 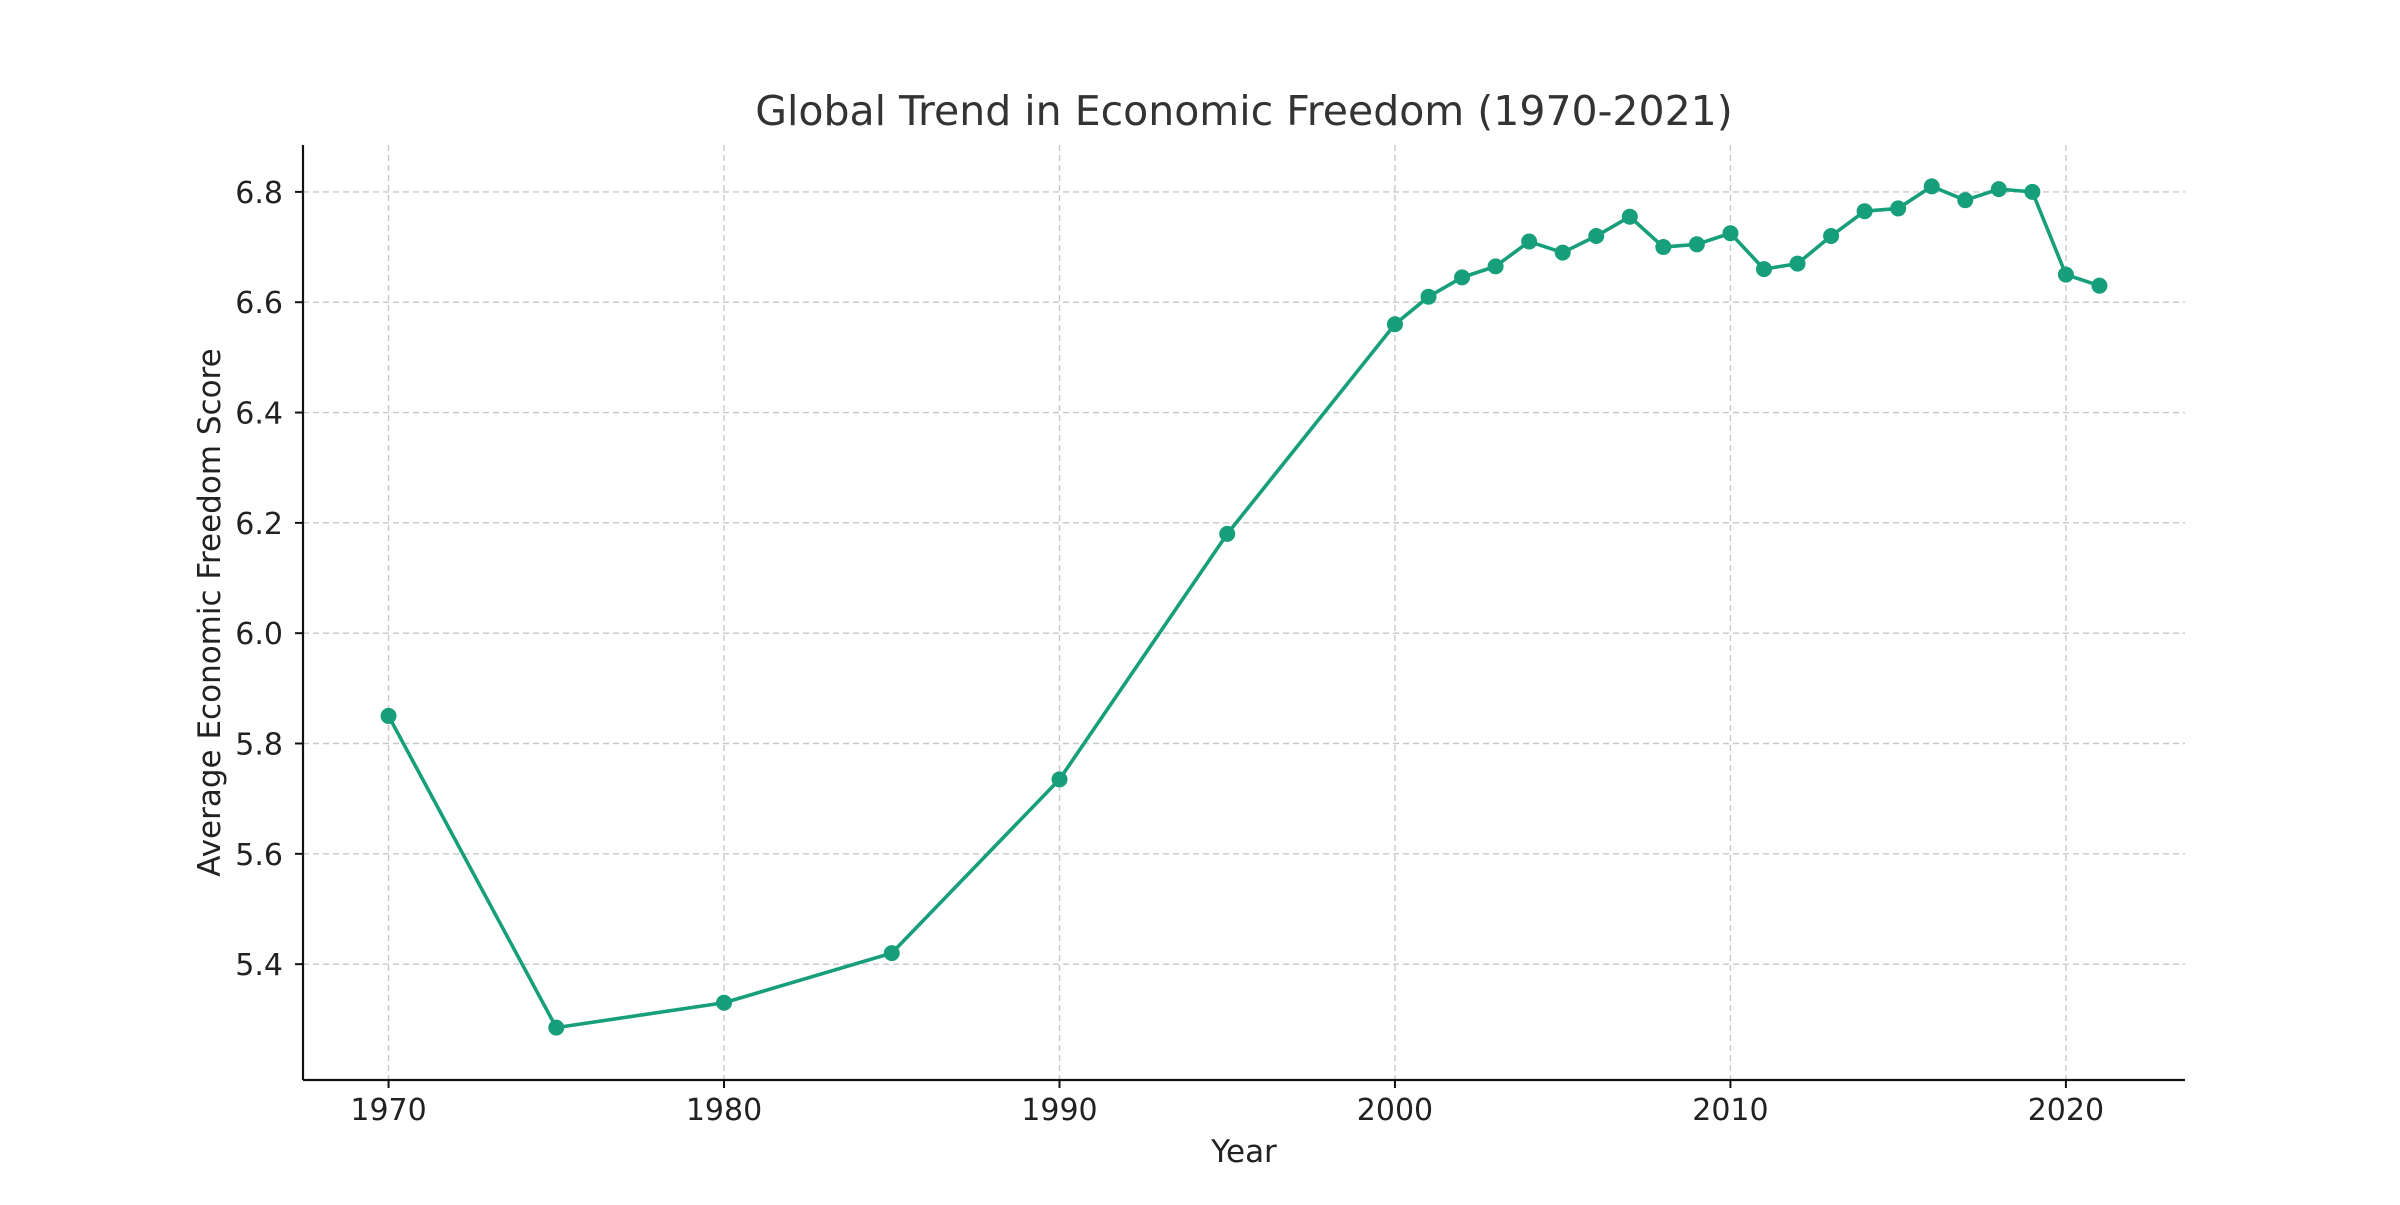 I want to click on x-tick-label: 1990, so click(x=1059, y=1110).